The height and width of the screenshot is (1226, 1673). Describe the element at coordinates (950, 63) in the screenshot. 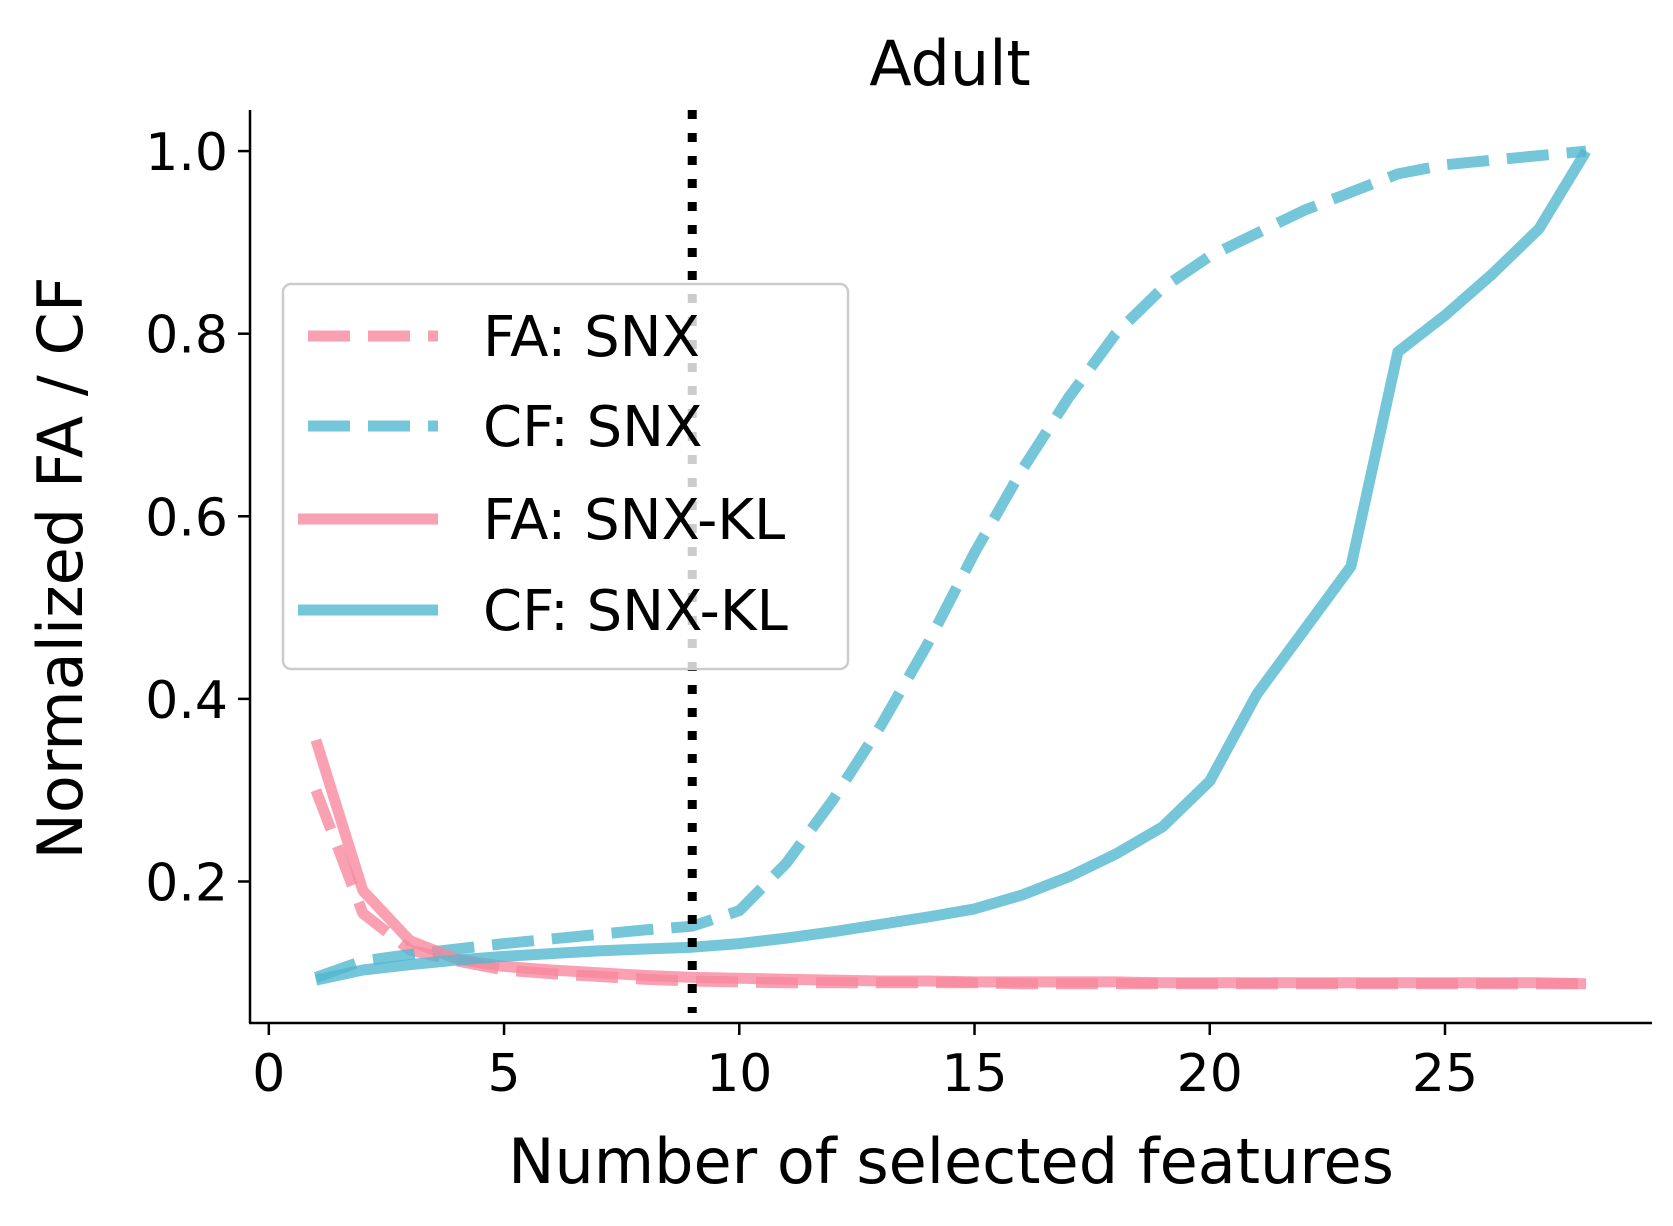

I see `chart-title: Adult` at that location.